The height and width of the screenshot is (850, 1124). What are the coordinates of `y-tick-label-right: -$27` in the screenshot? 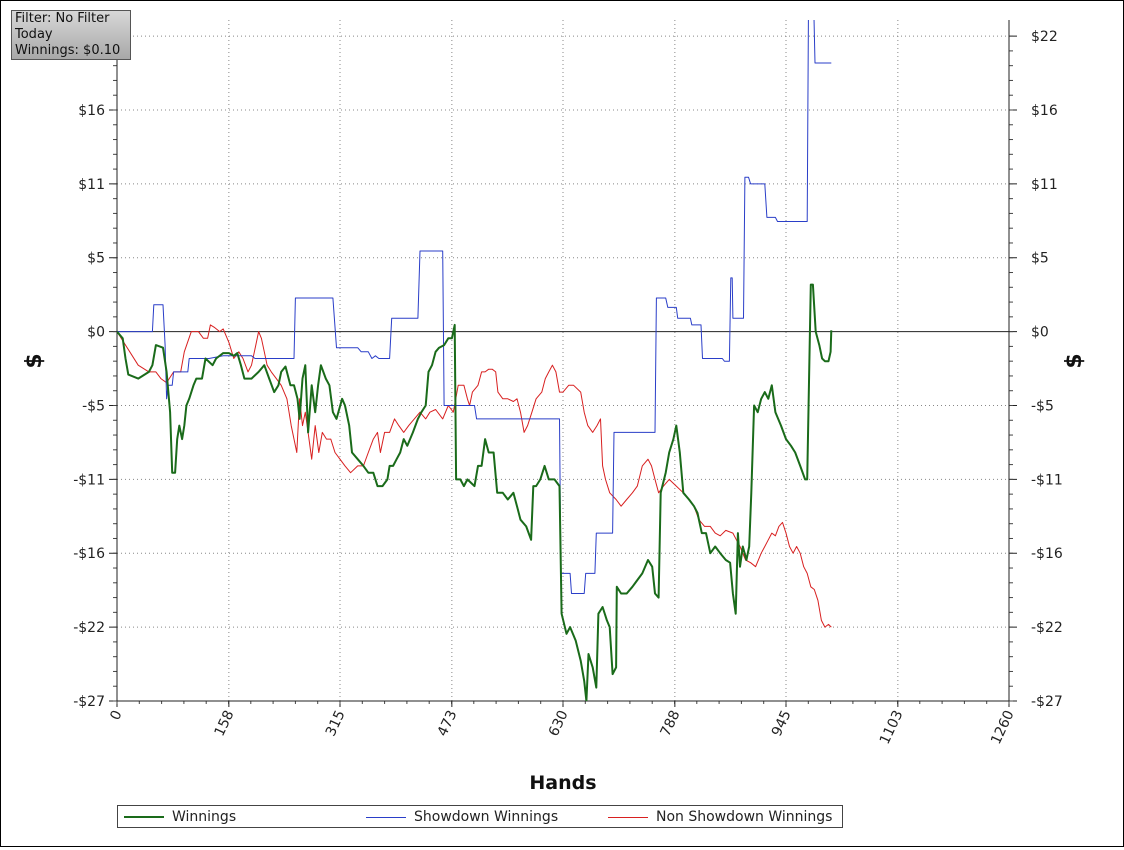 It's located at (1047, 702).